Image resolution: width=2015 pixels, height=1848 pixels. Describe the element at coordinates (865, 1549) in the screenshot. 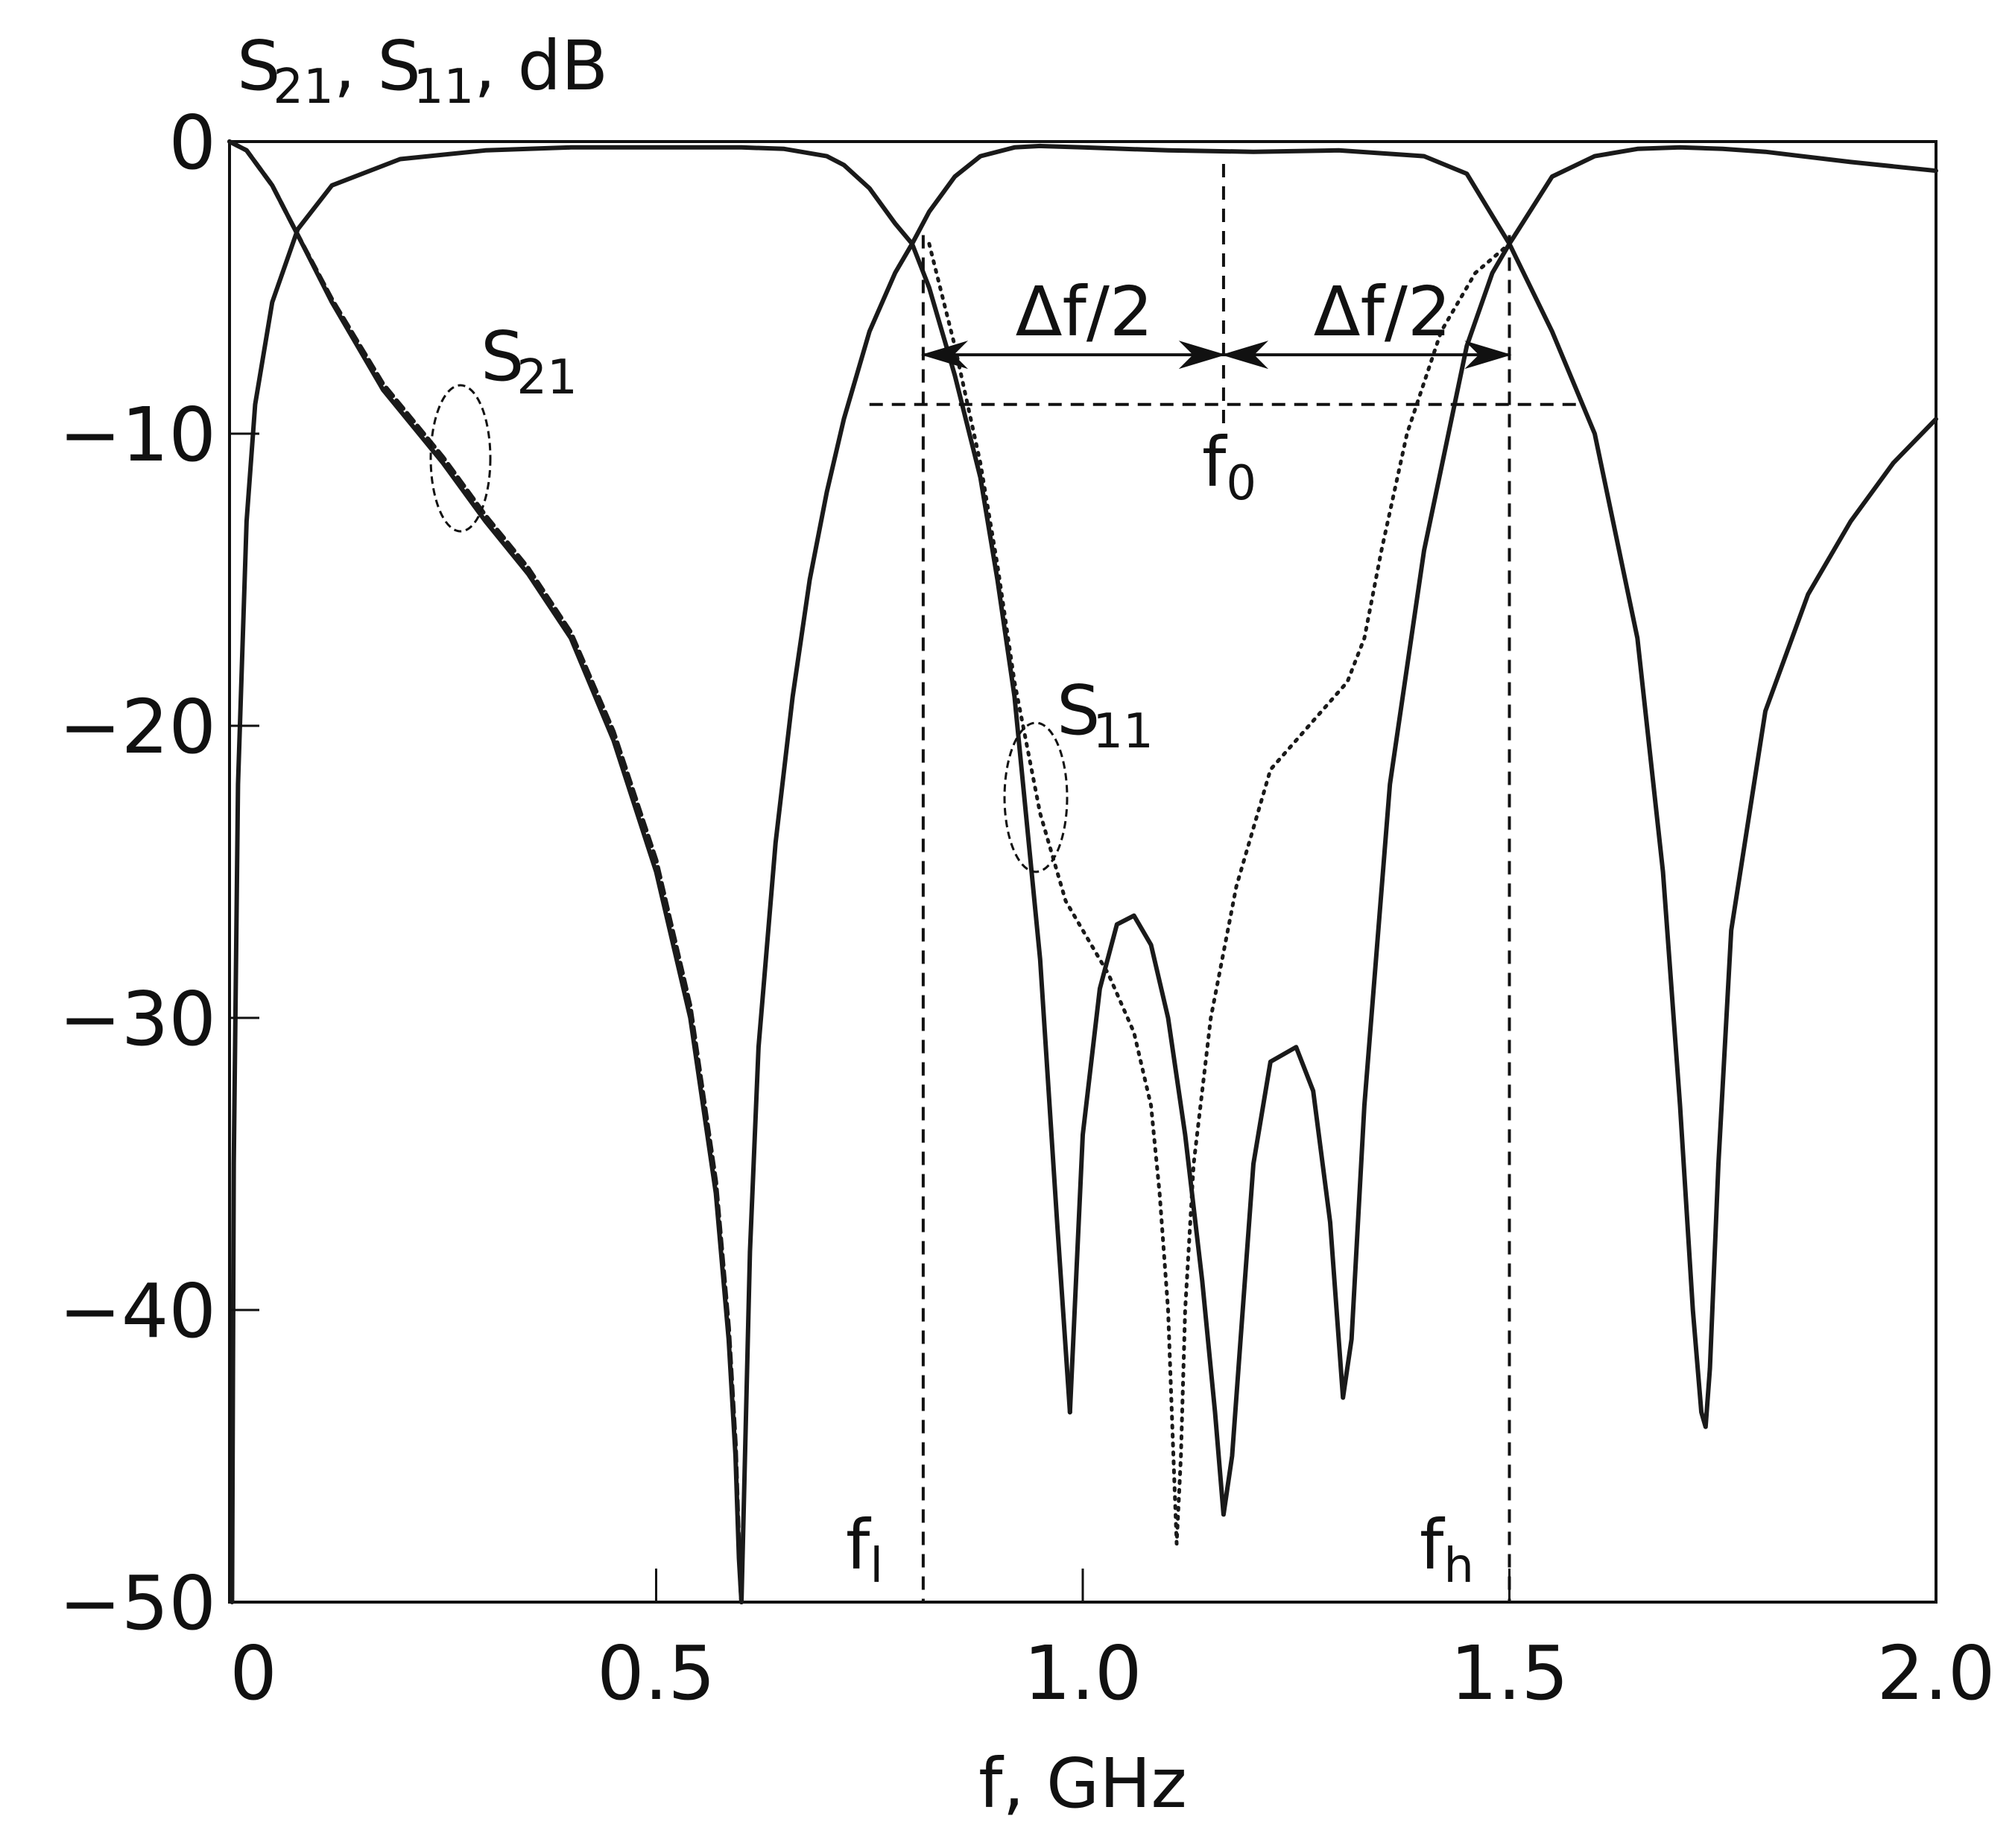

I see `annotation-fl: fl` at that location.